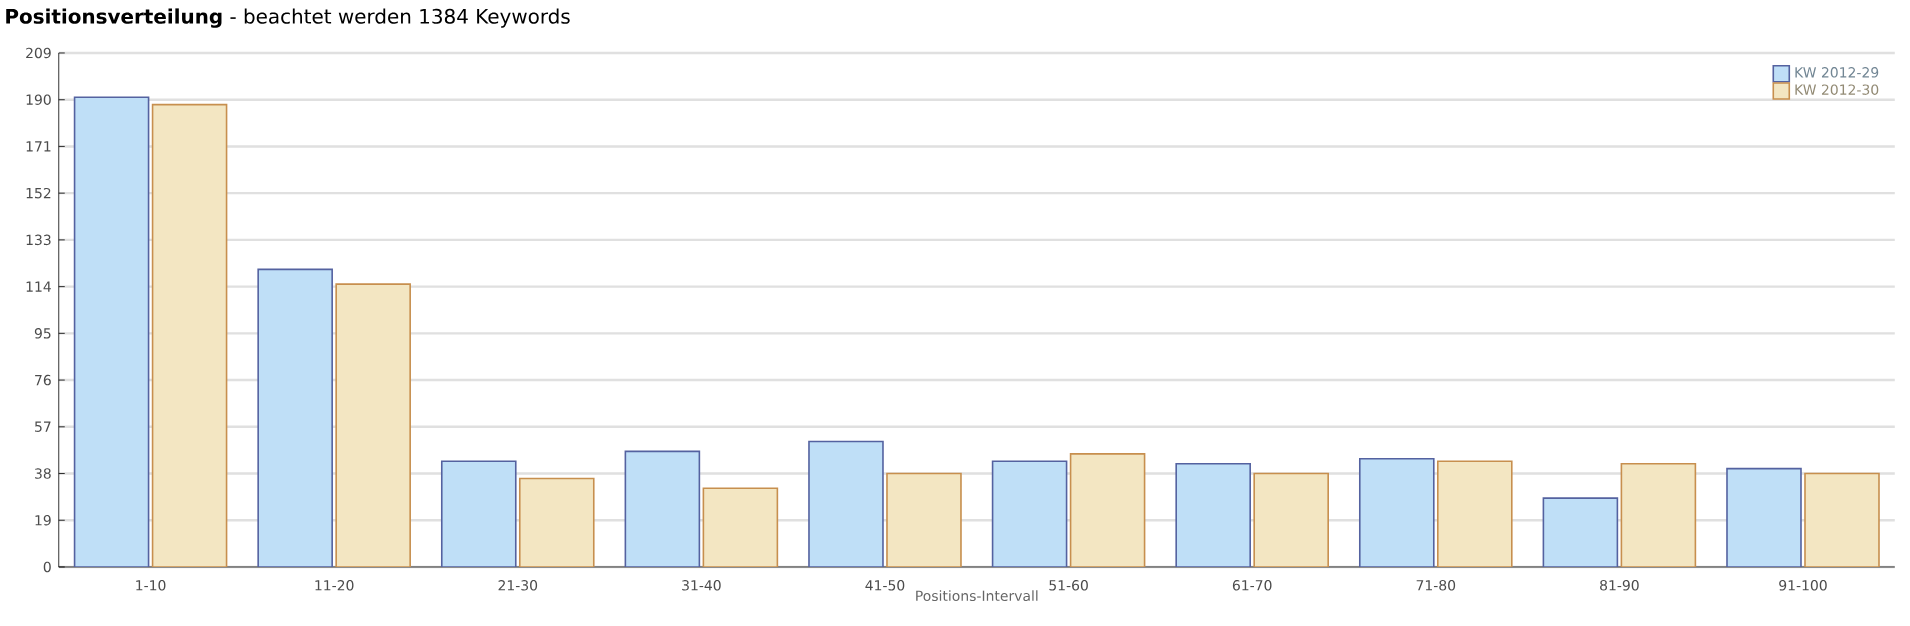  What do you see at coordinates (288, 18) in the screenshot?
I see `chart-title: Positionsverteilung - beachtet werden 1384 Keywords` at bounding box center [288, 18].